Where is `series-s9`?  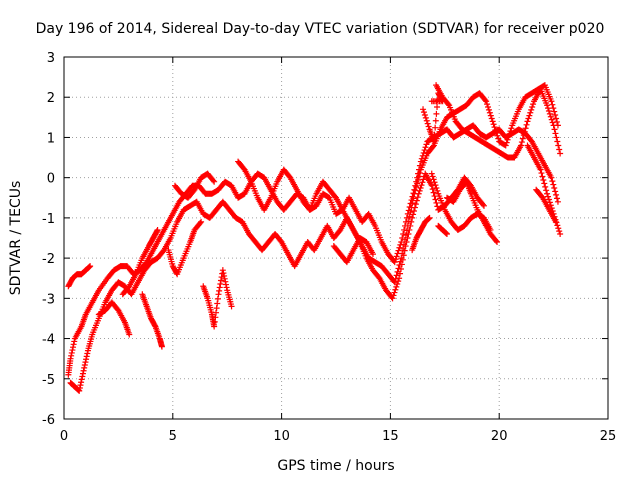 series-s9 is located at coordinates (546, 205).